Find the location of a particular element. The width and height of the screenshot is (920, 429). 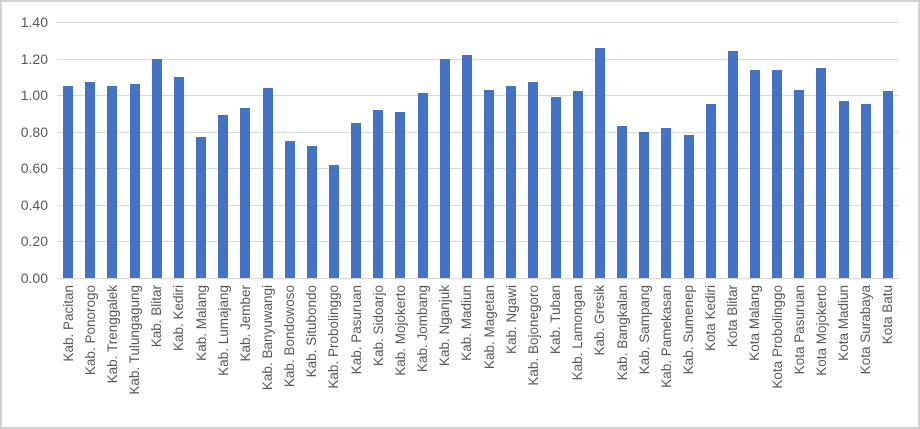

bar-kab-blitar is located at coordinates (157, 168).